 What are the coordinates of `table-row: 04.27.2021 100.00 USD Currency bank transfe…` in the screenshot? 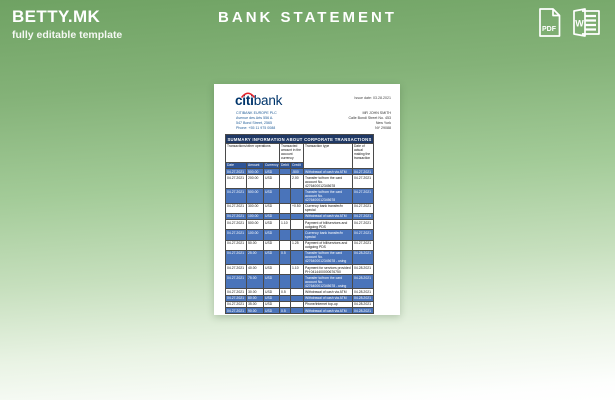 It's located at (300, 235).